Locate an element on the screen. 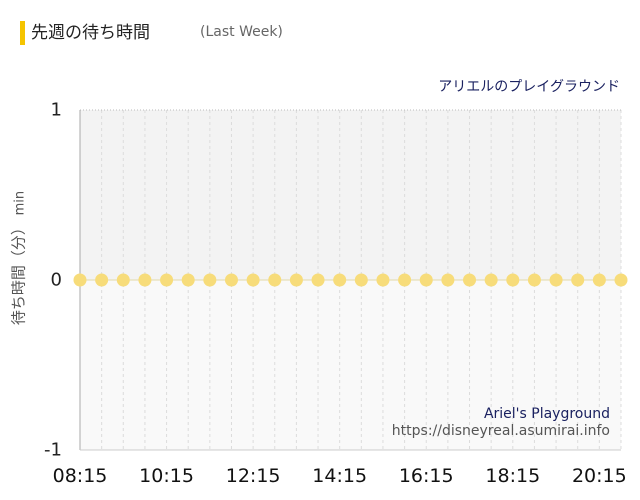 The width and height of the screenshot is (640, 500). x-tick-label: 10:15 is located at coordinates (166, 476).